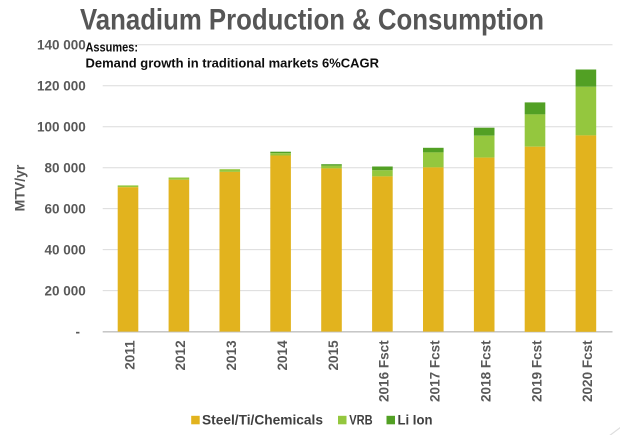 The width and height of the screenshot is (620, 435). I want to click on svg-text: Li Ion, so click(415, 419).